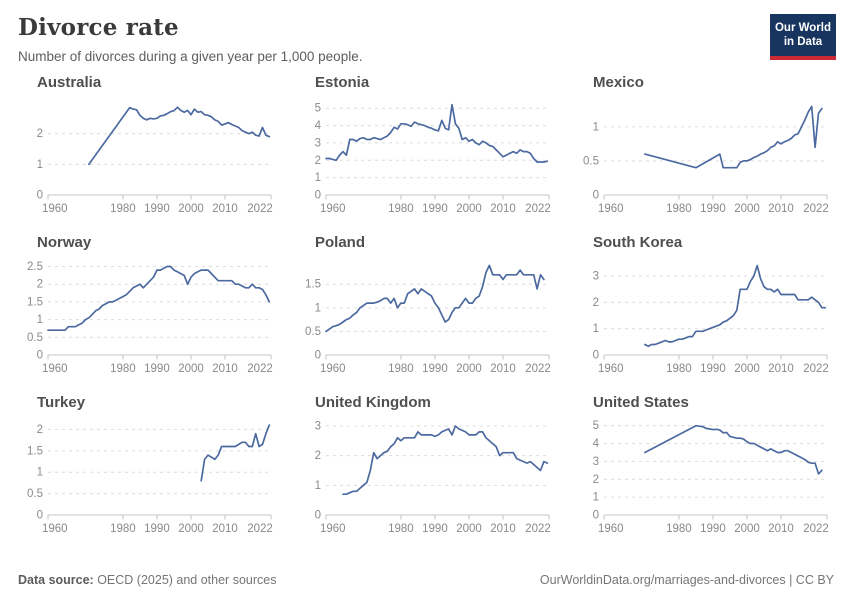  What do you see at coordinates (98, 27) in the screenshot?
I see `page-title: Divorce rate` at bounding box center [98, 27].